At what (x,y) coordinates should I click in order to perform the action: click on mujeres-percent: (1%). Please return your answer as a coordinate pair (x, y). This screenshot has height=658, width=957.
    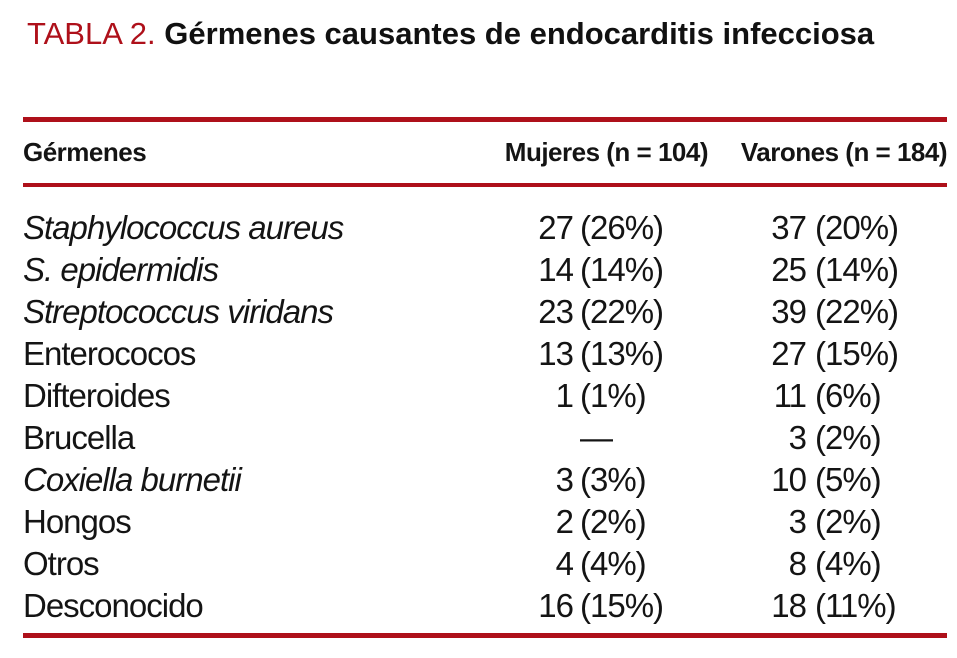
    Looking at the image, I should click on (613, 395).